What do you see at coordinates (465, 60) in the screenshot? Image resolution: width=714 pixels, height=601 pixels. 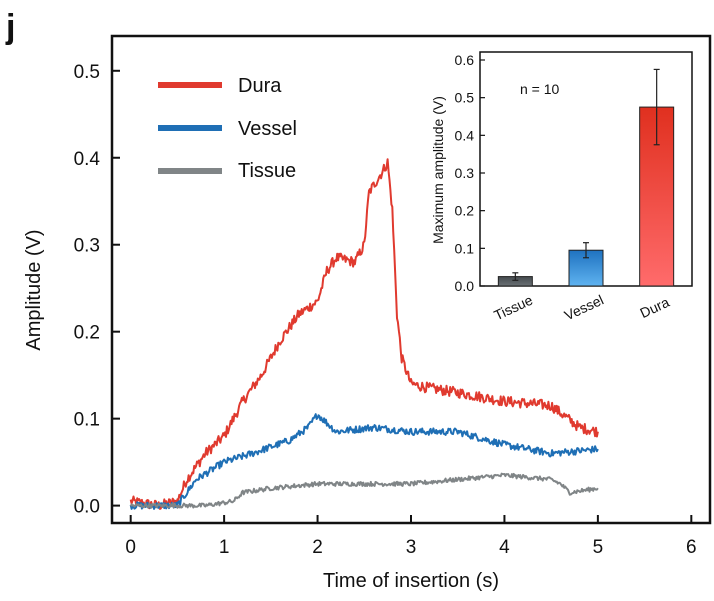 I see `inset-y-tick-label: 0.6` at bounding box center [465, 60].